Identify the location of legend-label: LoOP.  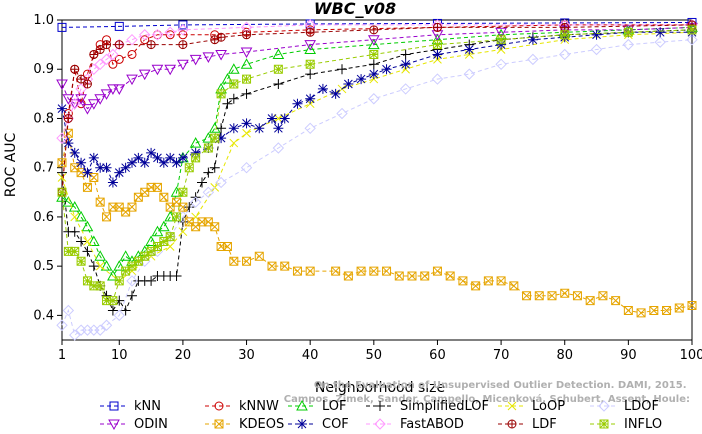
(548, 406).